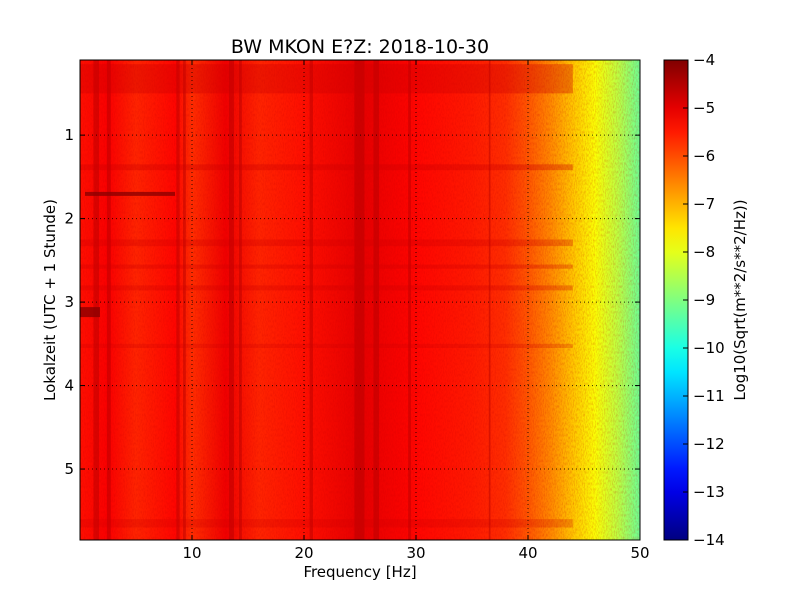 Image resolution: width=800 pixels, height=605 pixels. I want to click on colorbar-tick-label: −7, so click(704, 204).